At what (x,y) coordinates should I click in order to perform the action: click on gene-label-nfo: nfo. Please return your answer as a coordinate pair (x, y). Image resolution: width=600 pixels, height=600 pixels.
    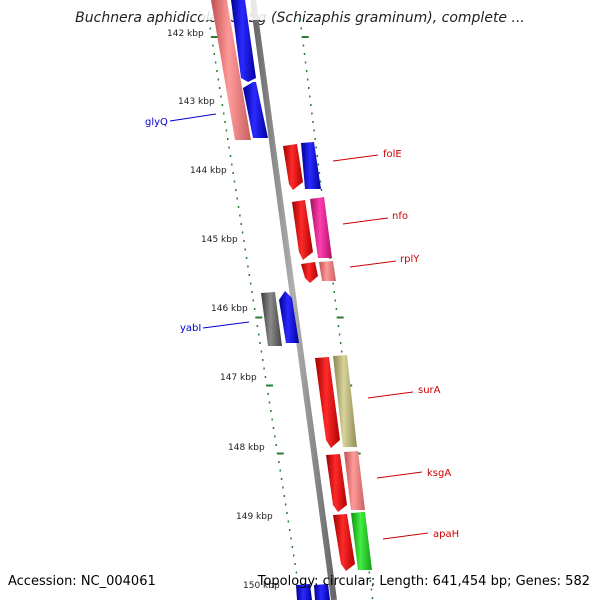
    Looking at the image, I should click on (400, 216).